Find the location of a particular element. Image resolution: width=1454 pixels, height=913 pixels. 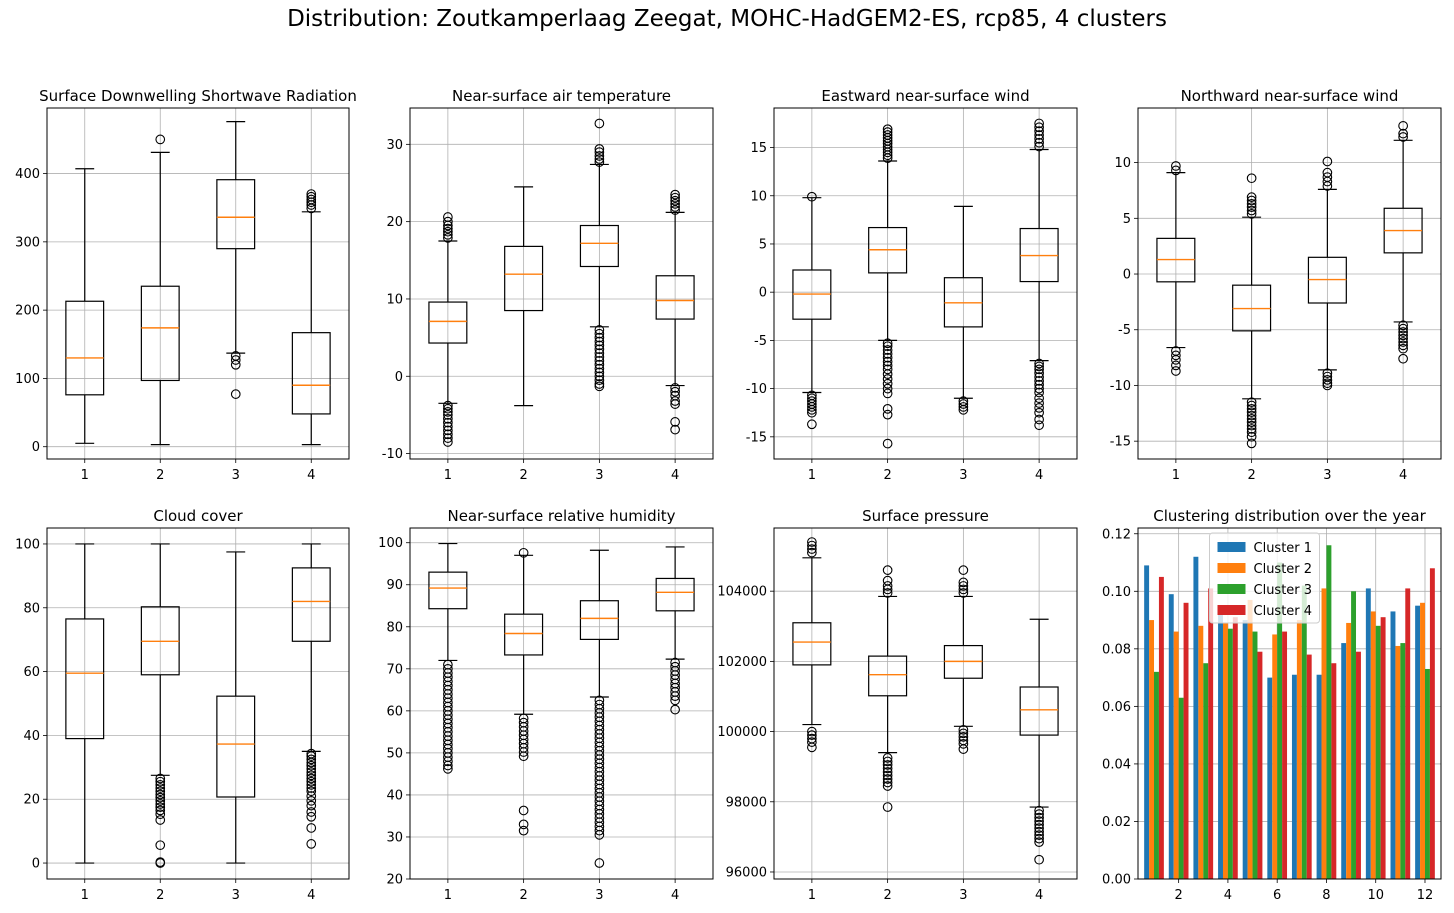

y-tick-label: 5 is located at coordinates (763, 244).